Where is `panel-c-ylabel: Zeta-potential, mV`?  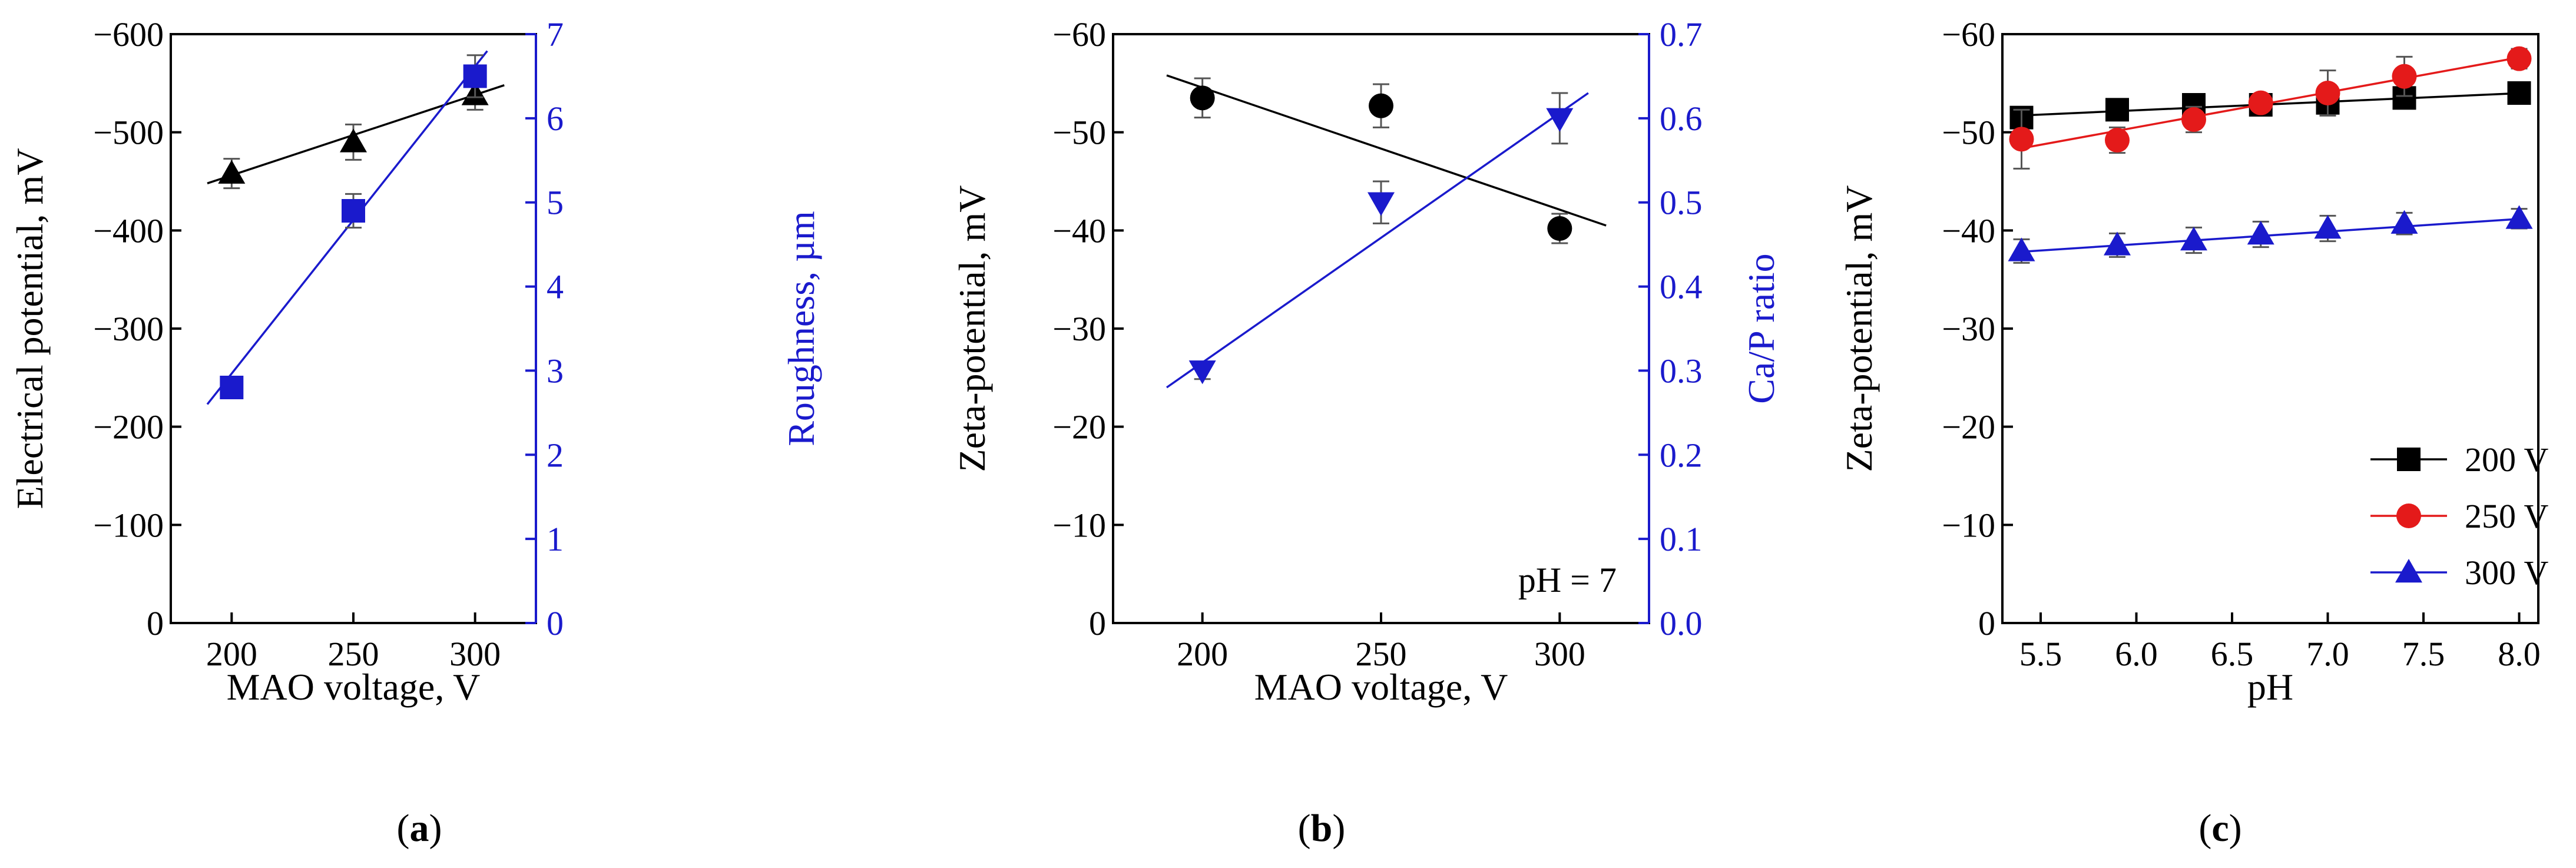 panel-c-ylabel: Zeta-potential, mV is located at coordinates (1859, 328).